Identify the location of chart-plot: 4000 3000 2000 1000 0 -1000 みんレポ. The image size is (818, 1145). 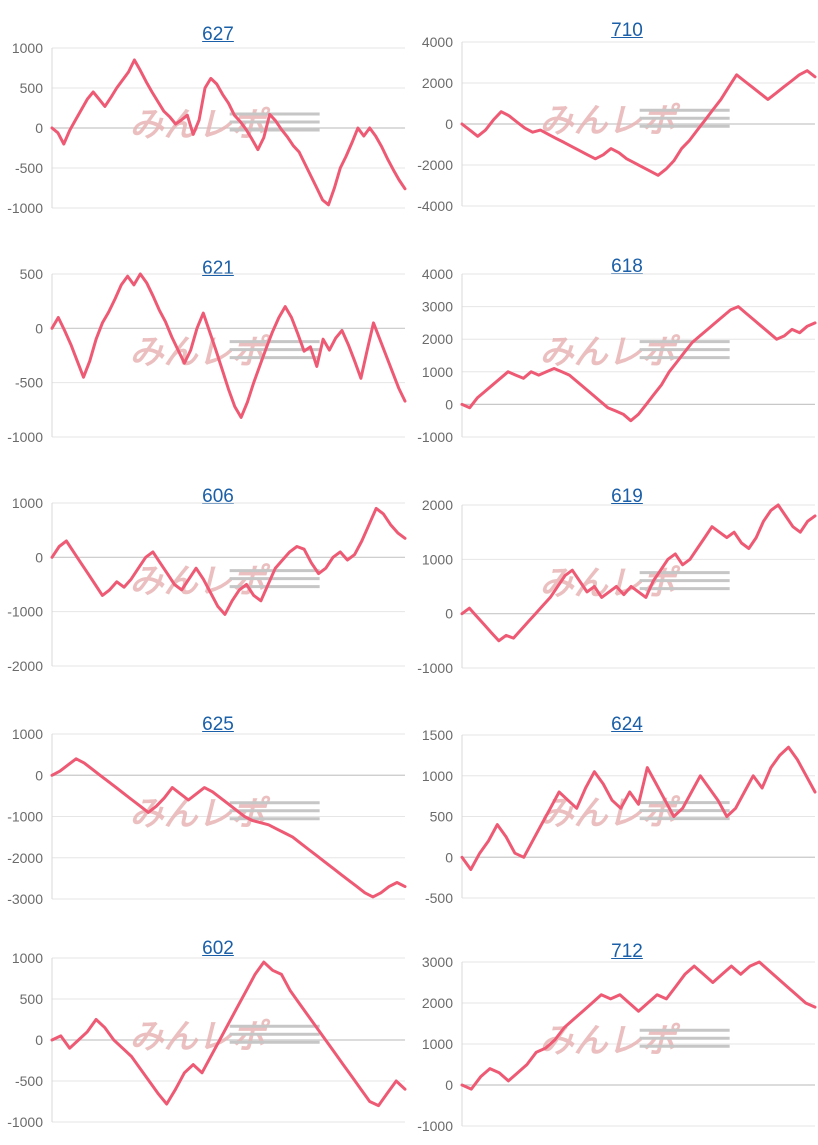
(617, 355).